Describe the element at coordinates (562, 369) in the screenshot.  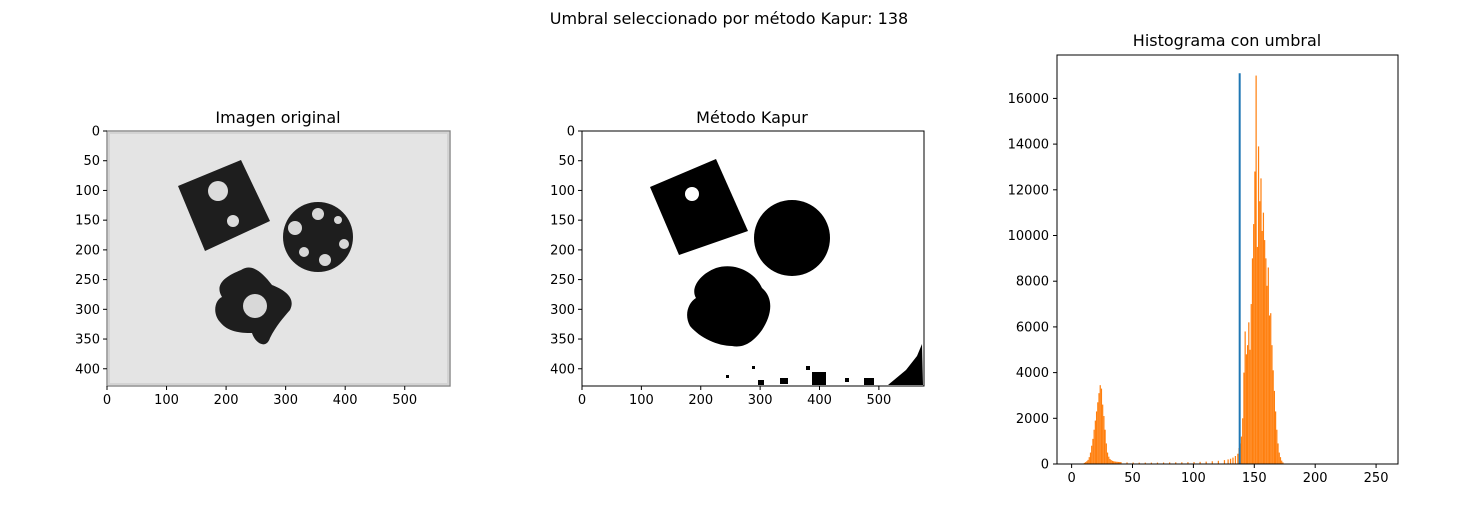
I see `kap-ytick-label: 400` at that location.